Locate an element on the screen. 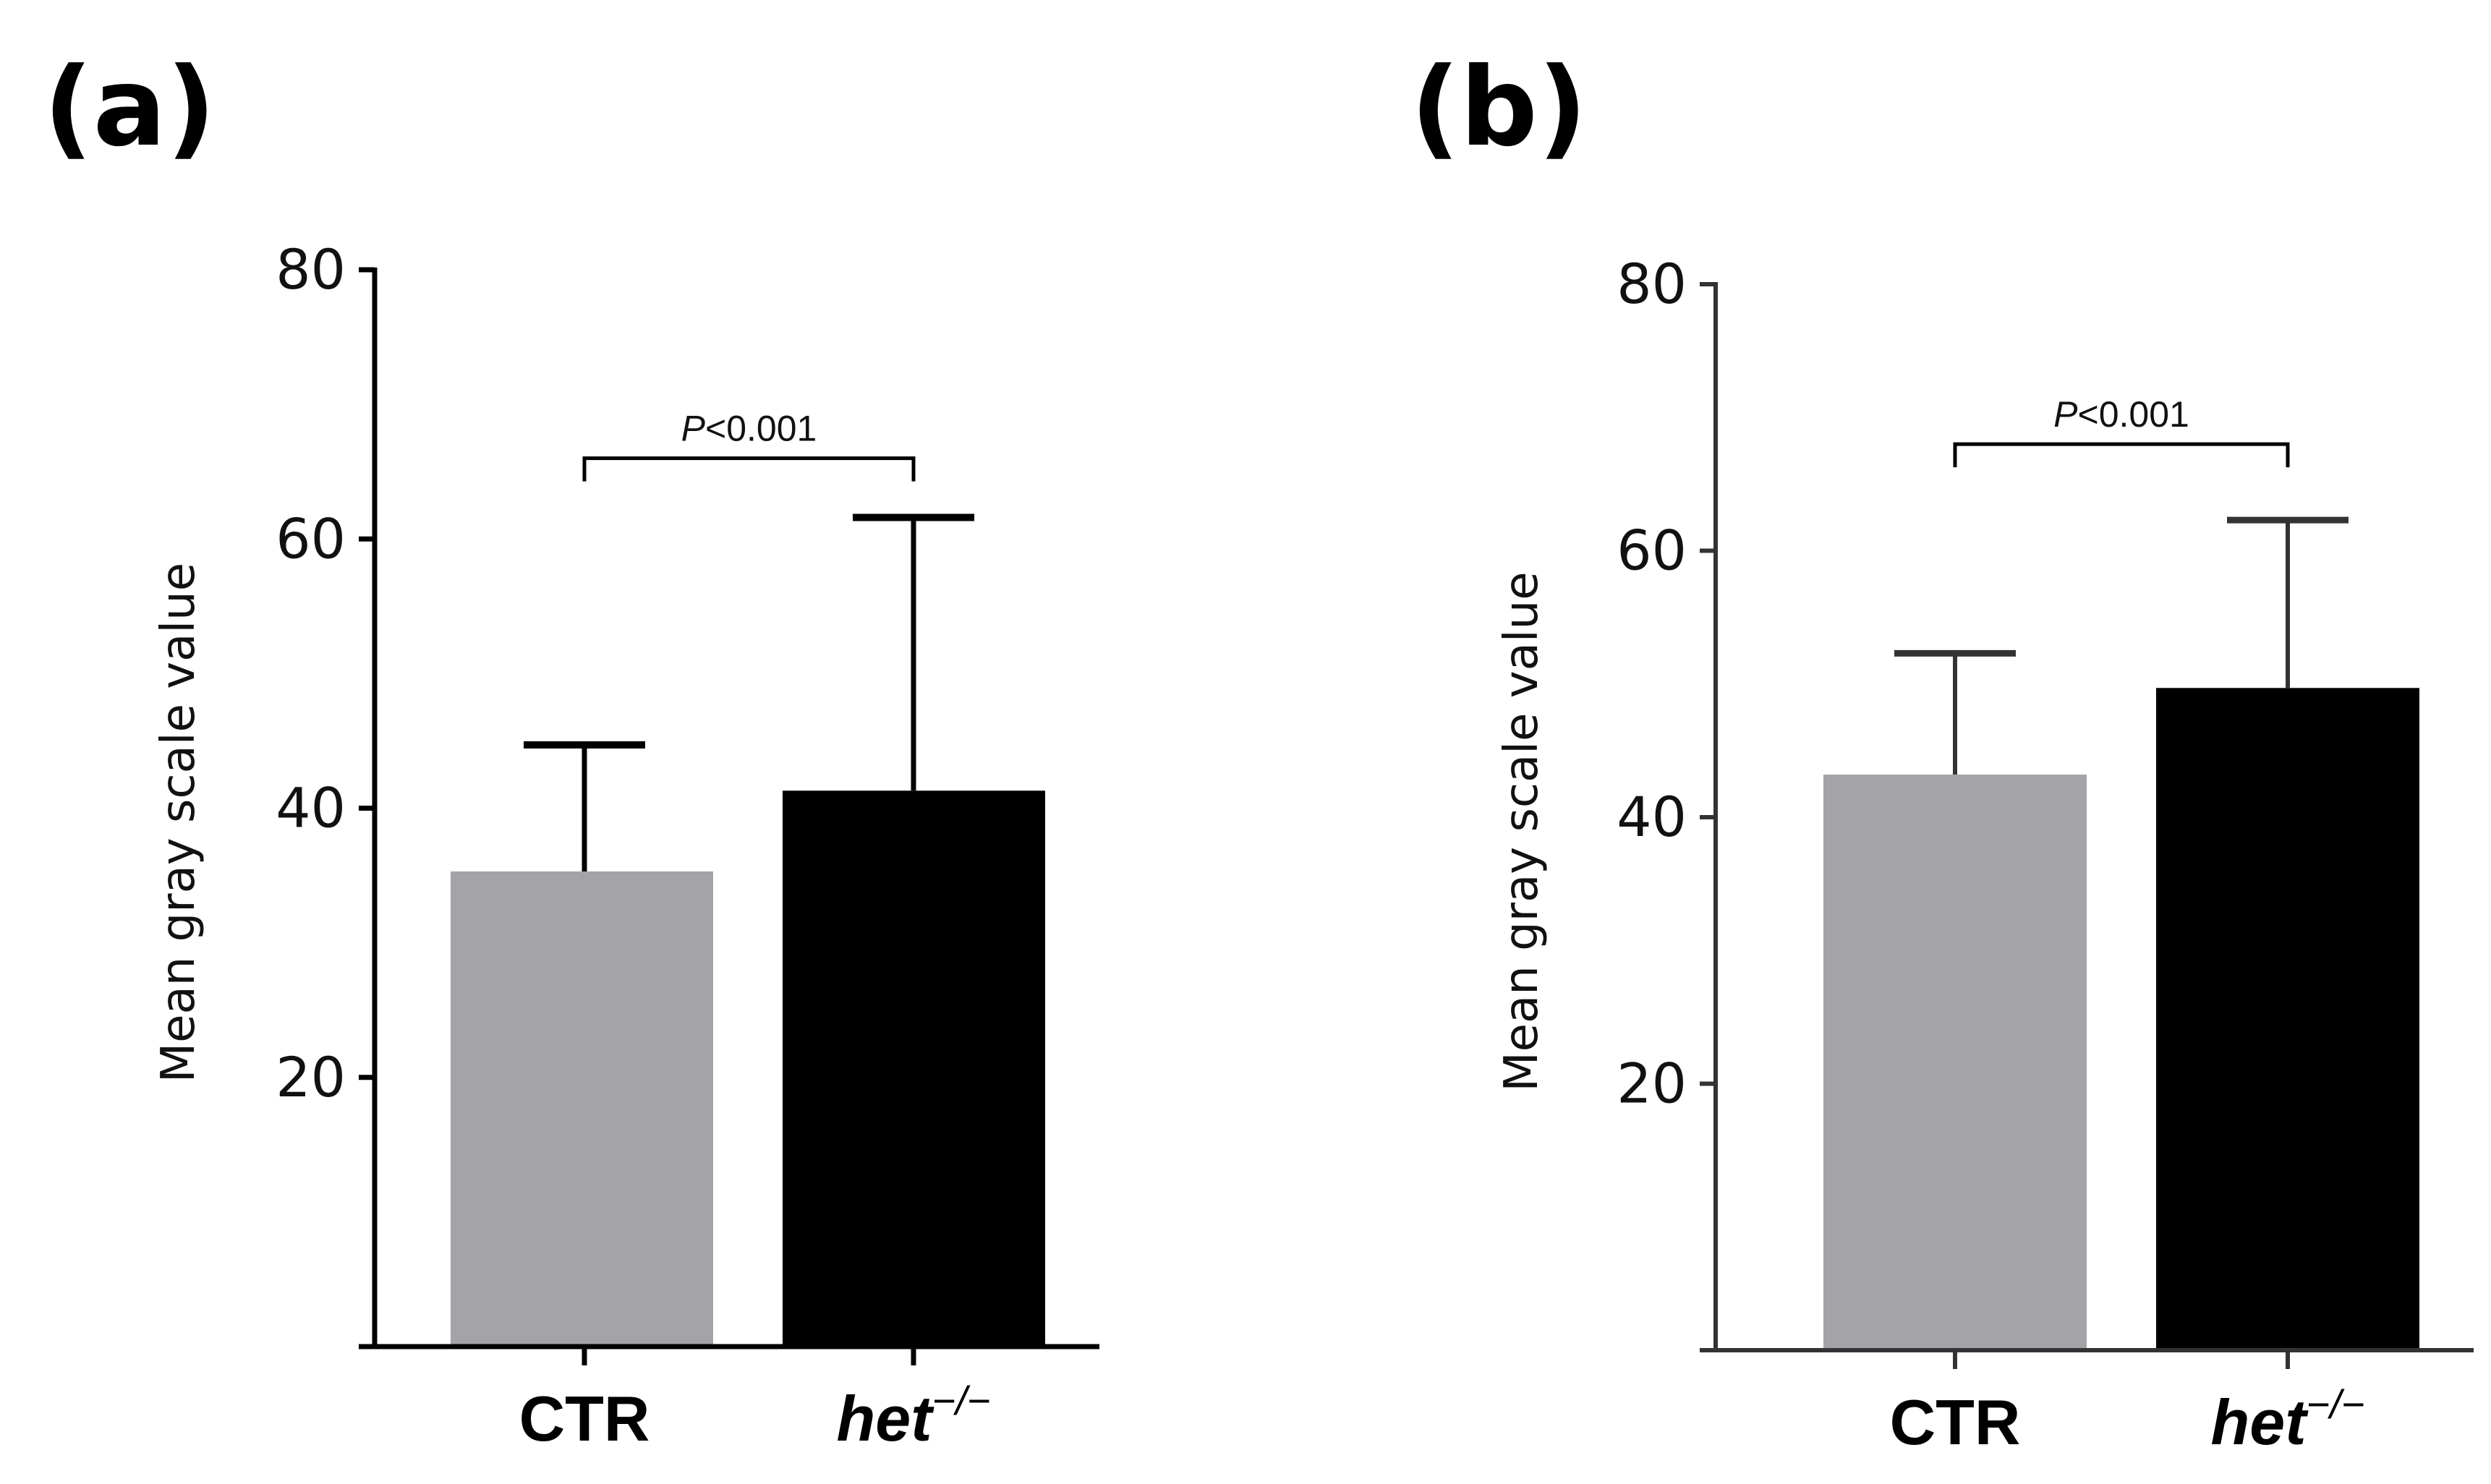 This screenshot has width=2491, height=1484. panel-label: (b) is located at coordinates (1498, 108).